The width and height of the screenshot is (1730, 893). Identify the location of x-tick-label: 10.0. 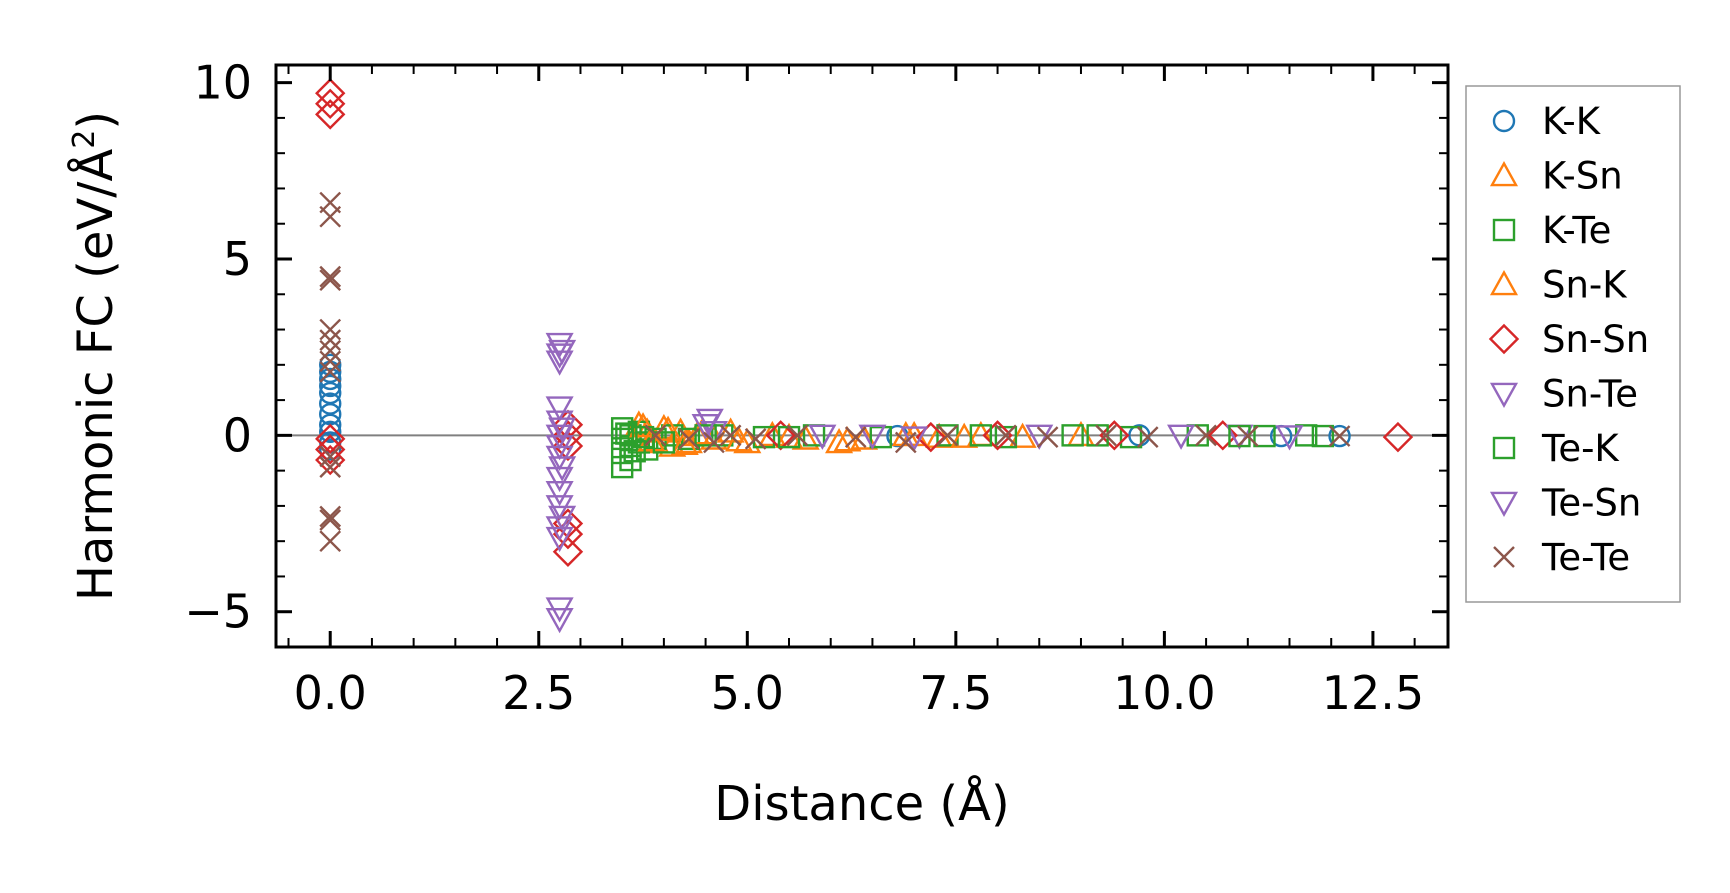
(1164, 693).